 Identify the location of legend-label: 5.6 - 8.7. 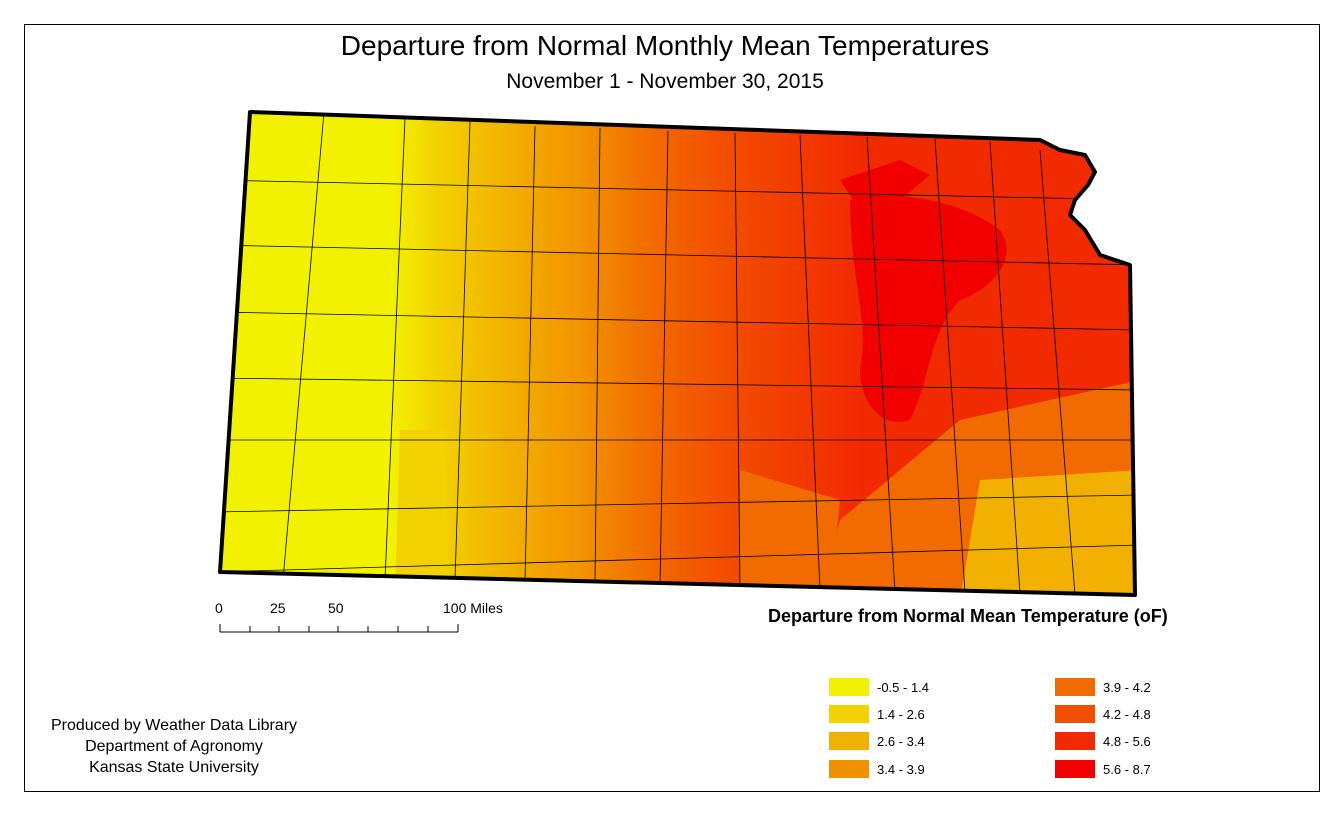
(1127, 769).